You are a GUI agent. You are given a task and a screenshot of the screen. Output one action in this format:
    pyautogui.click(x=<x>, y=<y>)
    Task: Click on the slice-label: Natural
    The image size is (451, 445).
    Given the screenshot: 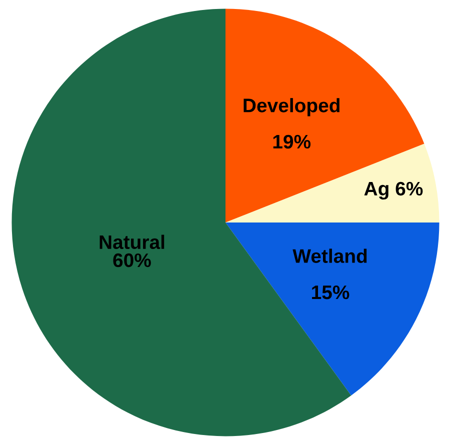 What is the action you would take?
    pyautogui.click(x=132, y=242)
    